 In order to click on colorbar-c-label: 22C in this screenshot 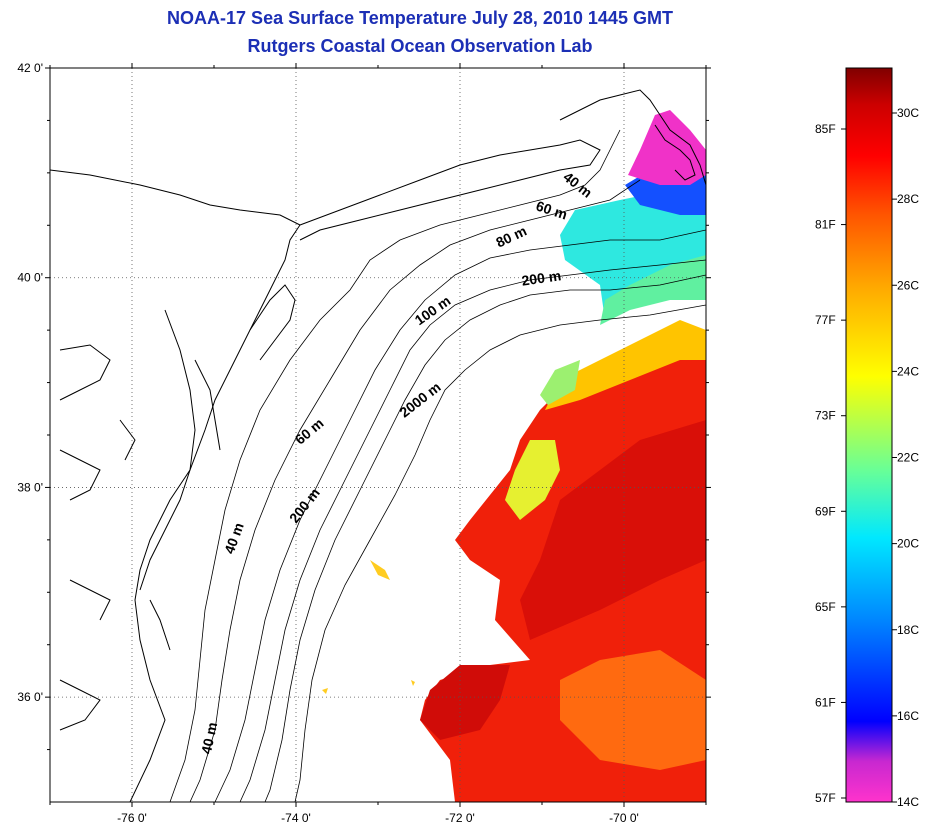, I will do `click(908, 458)`.